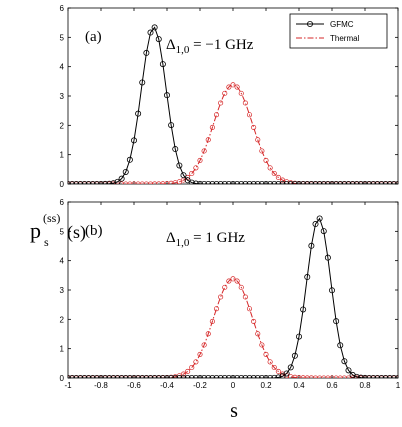  What do you see at coordinates (62, 125) in the screenshot?
I see `y-tick-label-a-2: 2` at bounding box center [62, 125].